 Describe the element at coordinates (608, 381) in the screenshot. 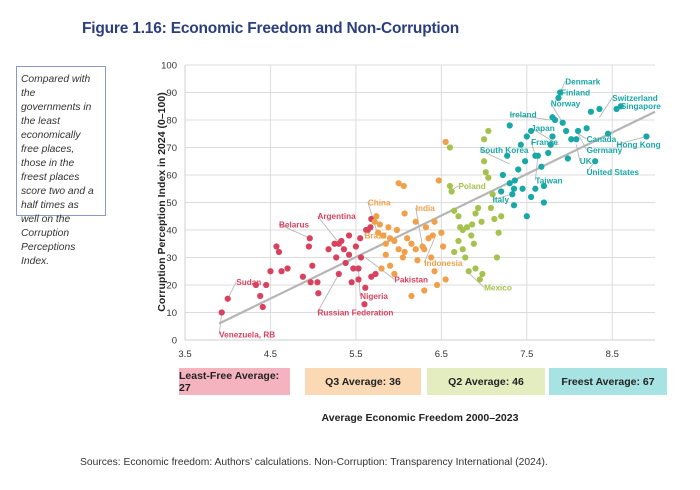

I see `quartile-box-freest: Freest Average: 67` at that location.